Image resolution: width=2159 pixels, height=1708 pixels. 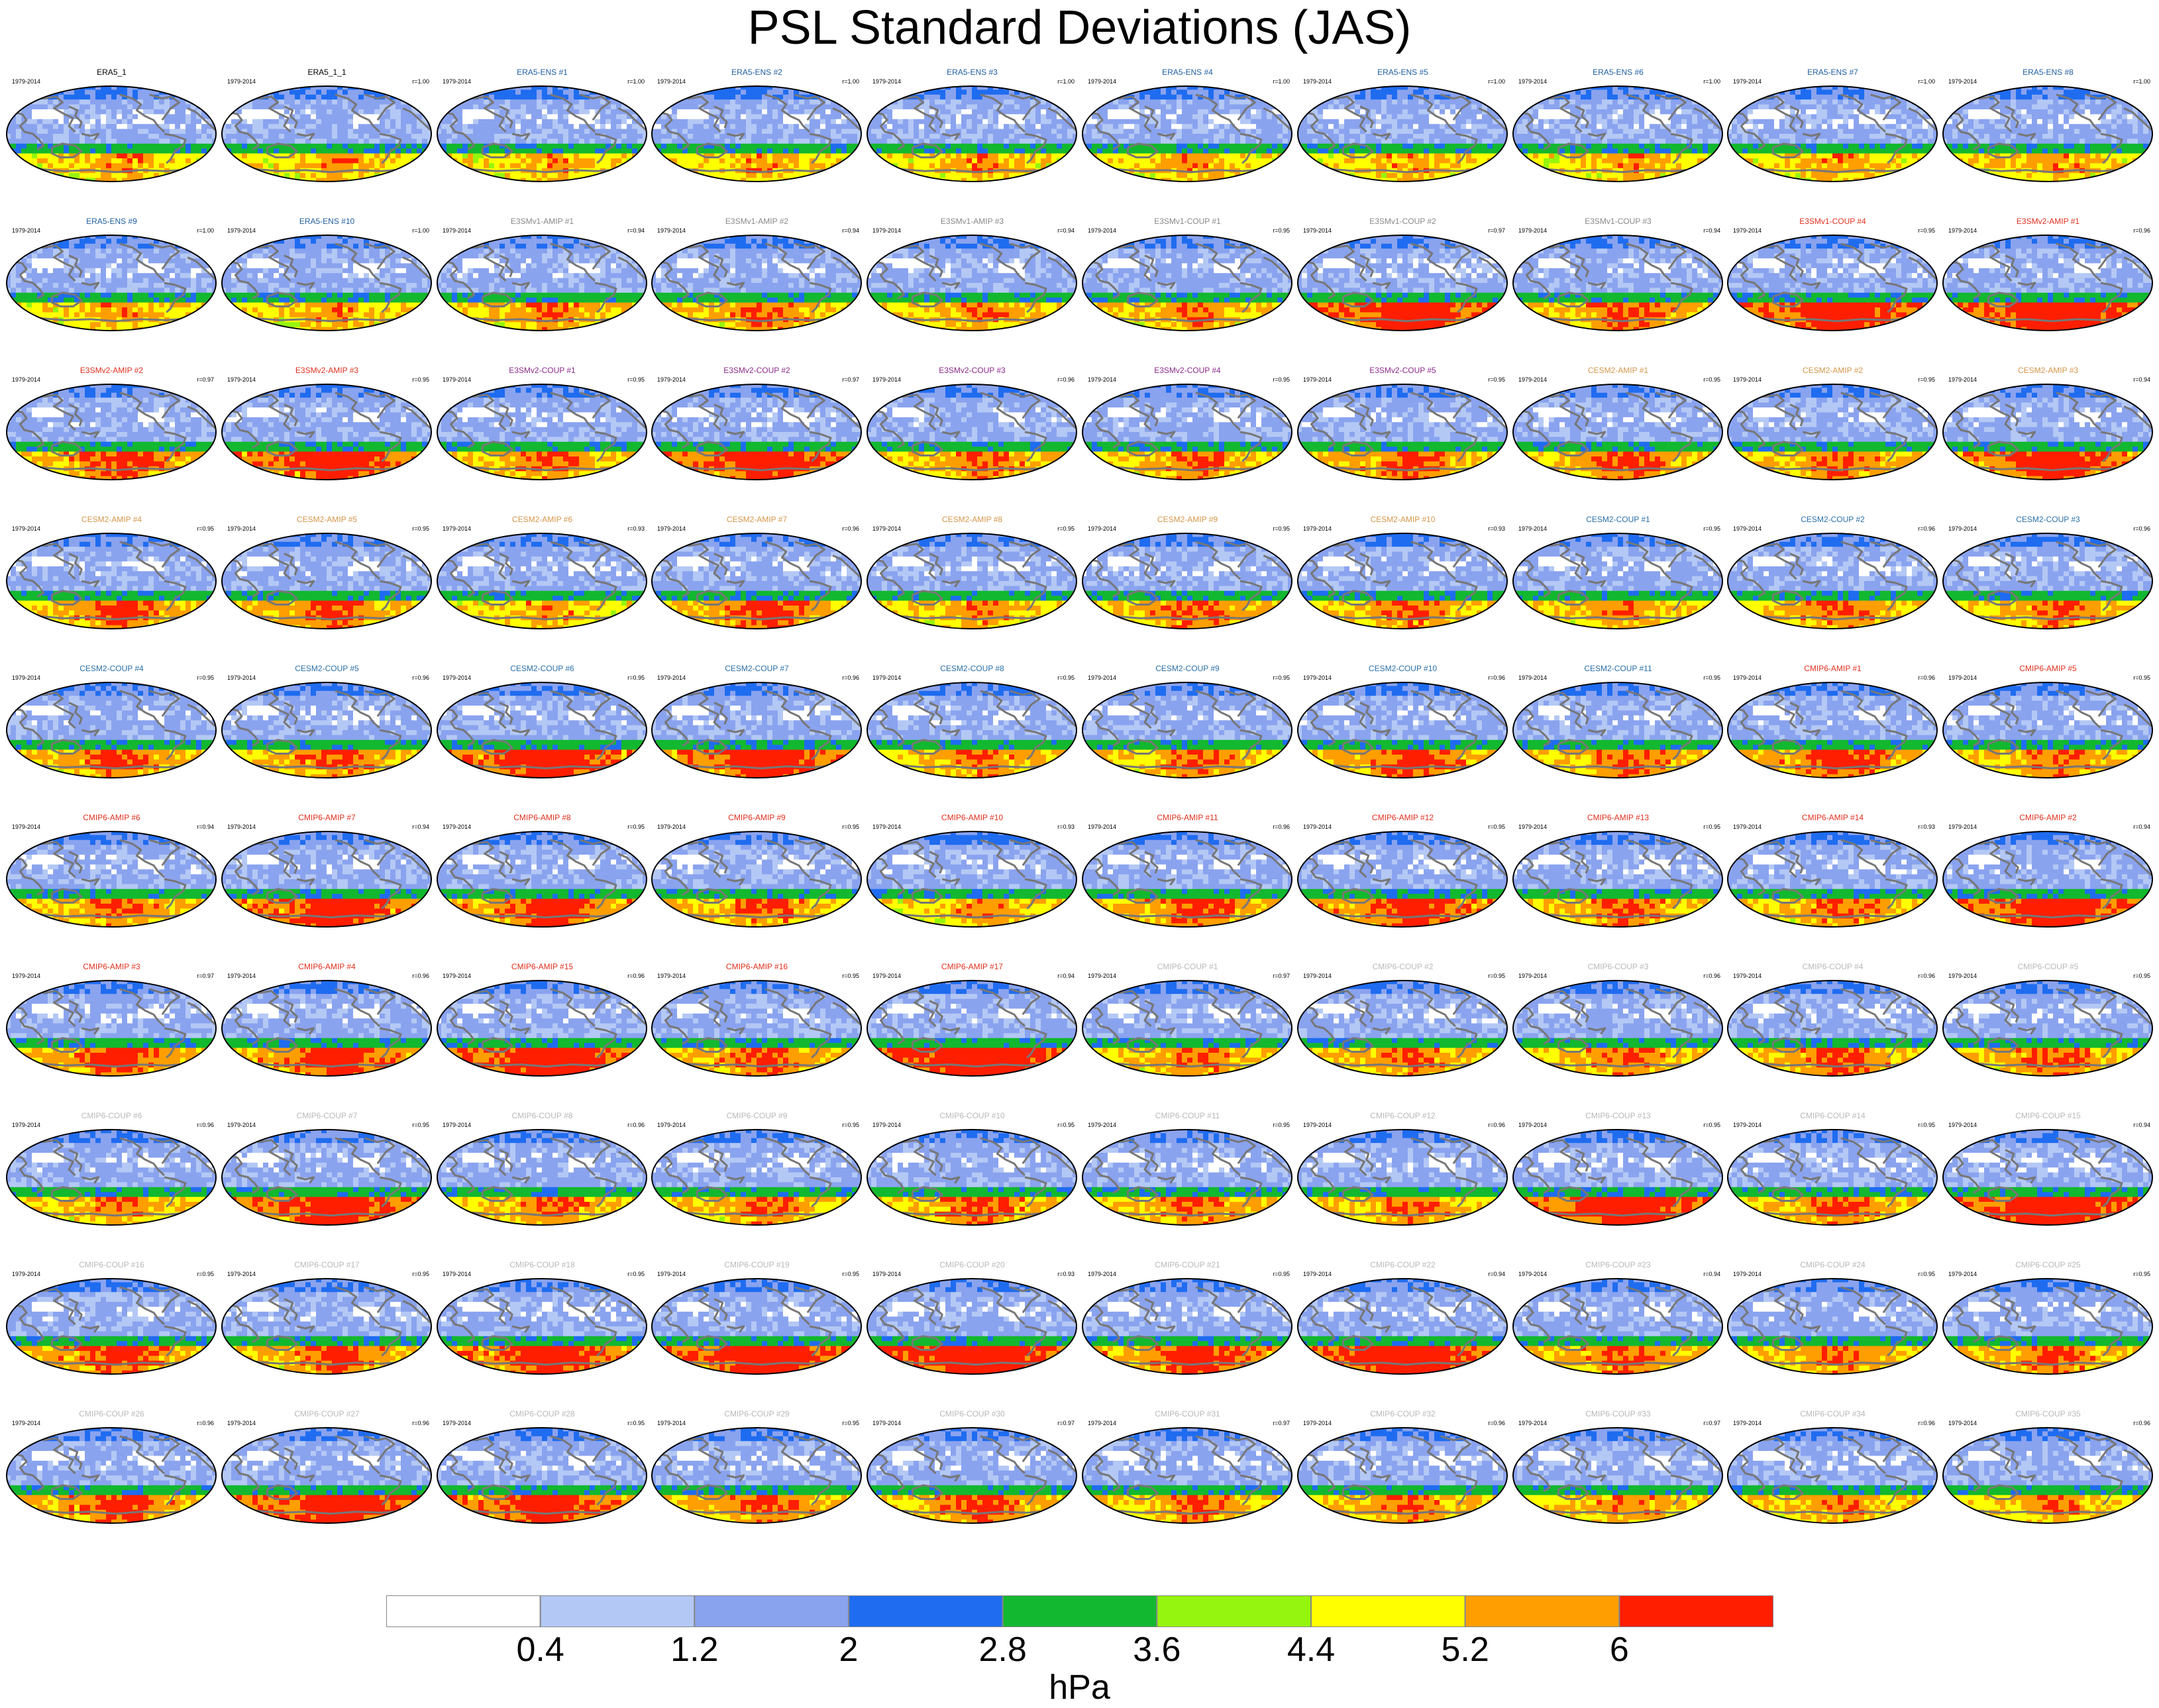 I want to click on colorbar-tick-label: 6, so click(x=1619, y=1650).